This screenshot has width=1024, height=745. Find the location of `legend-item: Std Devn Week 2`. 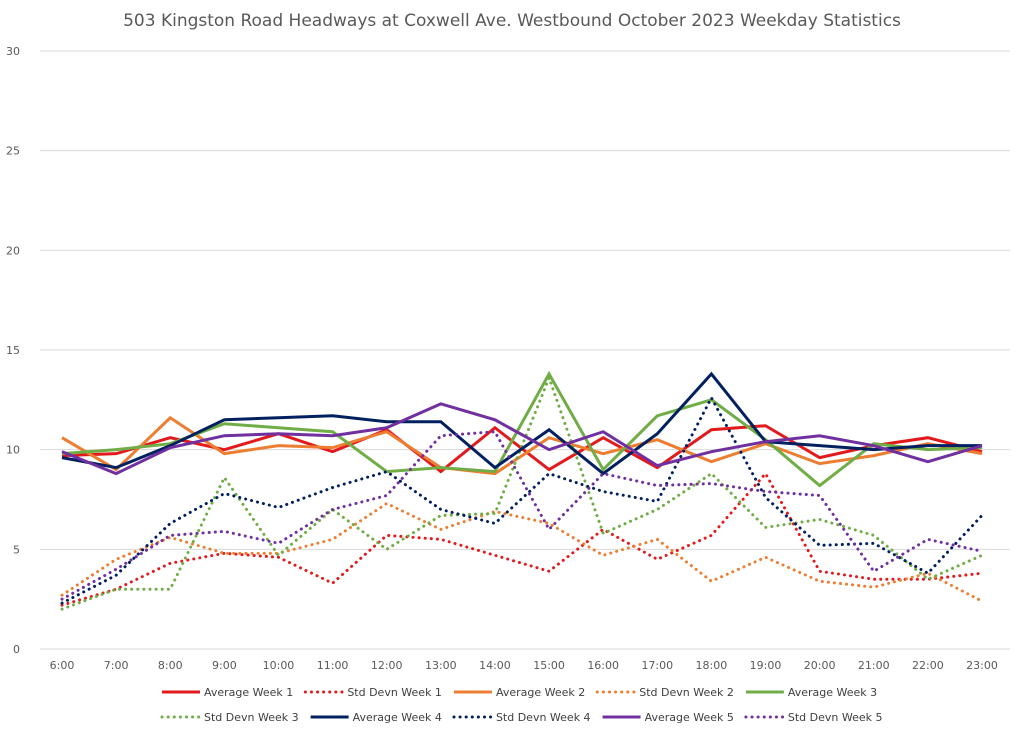

legend-item: Std Devn Week 2 is located at coordinates (664, 692).